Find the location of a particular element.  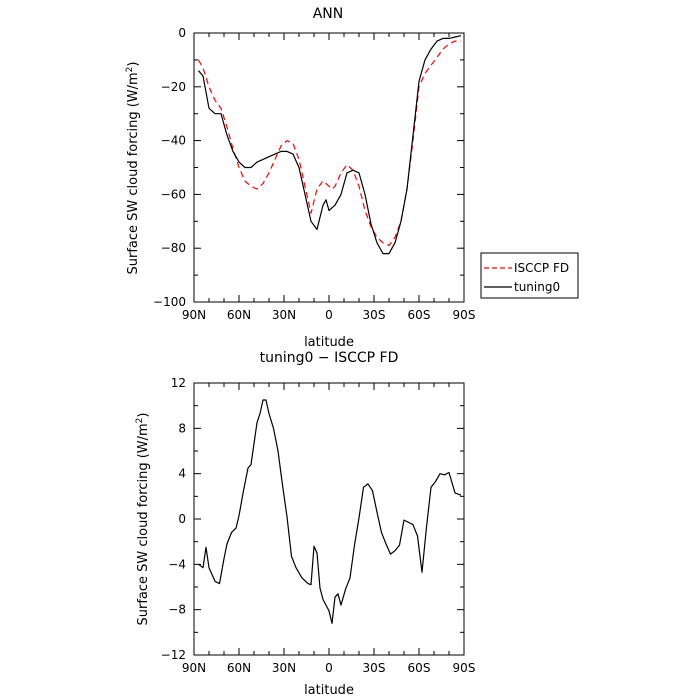

series-line-tuning0 is located at coordinates (330, 145).